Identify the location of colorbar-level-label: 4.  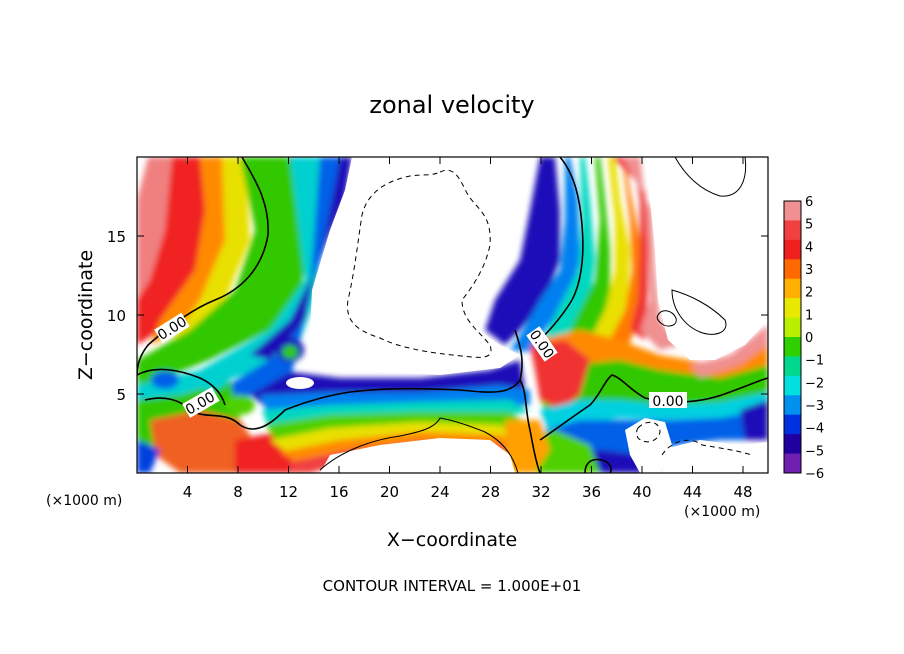
(809, 247).